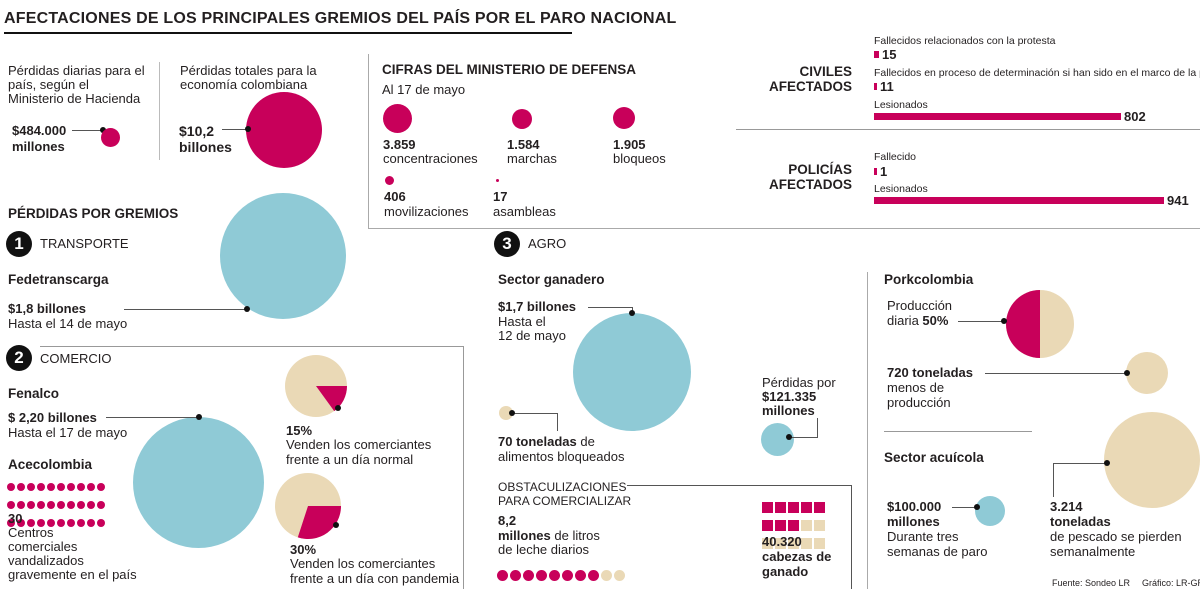  What do you see at coordinates (283, 256) in the screenshot?
I see `transporte-circle` at bounding box center [283, 256].